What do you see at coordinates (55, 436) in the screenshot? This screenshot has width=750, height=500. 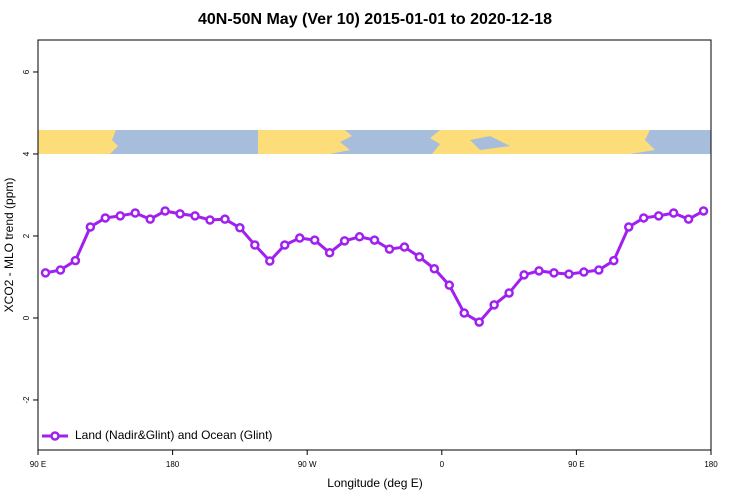 I see `legend-marker` at bounding box center [55, 436].